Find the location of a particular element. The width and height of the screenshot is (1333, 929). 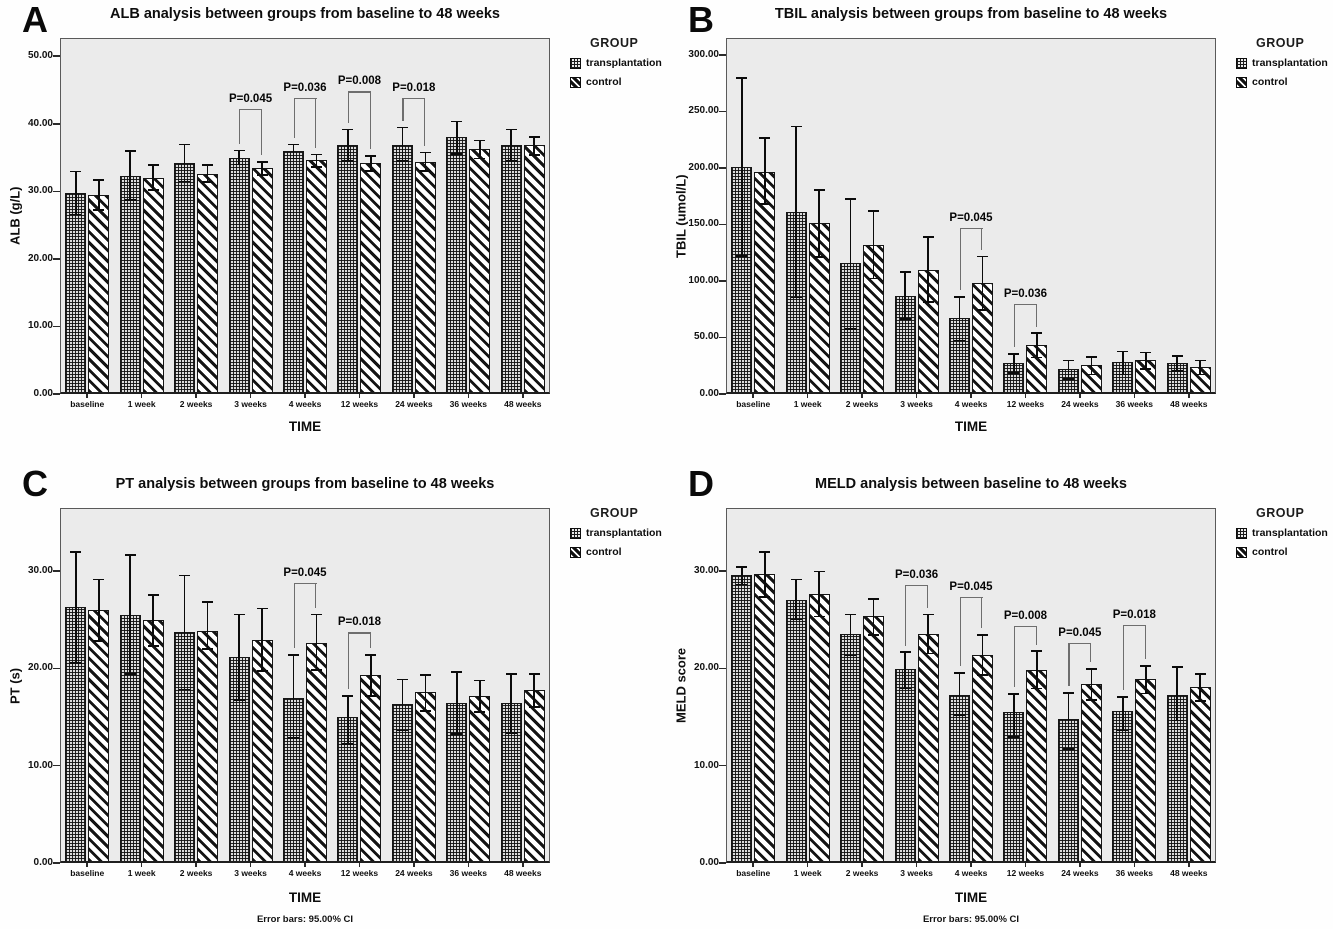

errorbar-control-4 weeks-cap-top is located at coordinates (982, 634).